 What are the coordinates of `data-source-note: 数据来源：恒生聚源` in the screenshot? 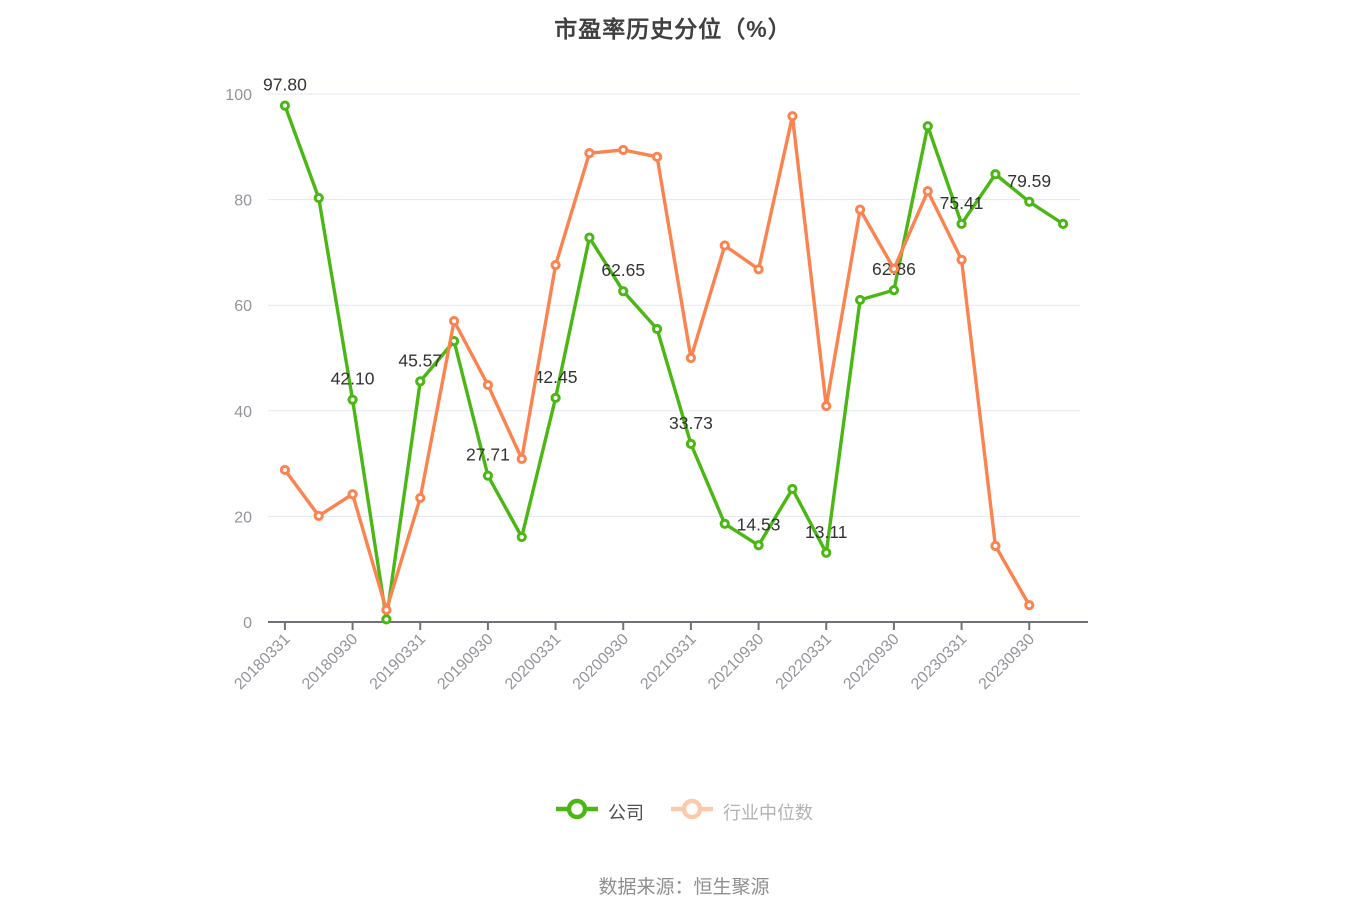 It's located at (684, 887).